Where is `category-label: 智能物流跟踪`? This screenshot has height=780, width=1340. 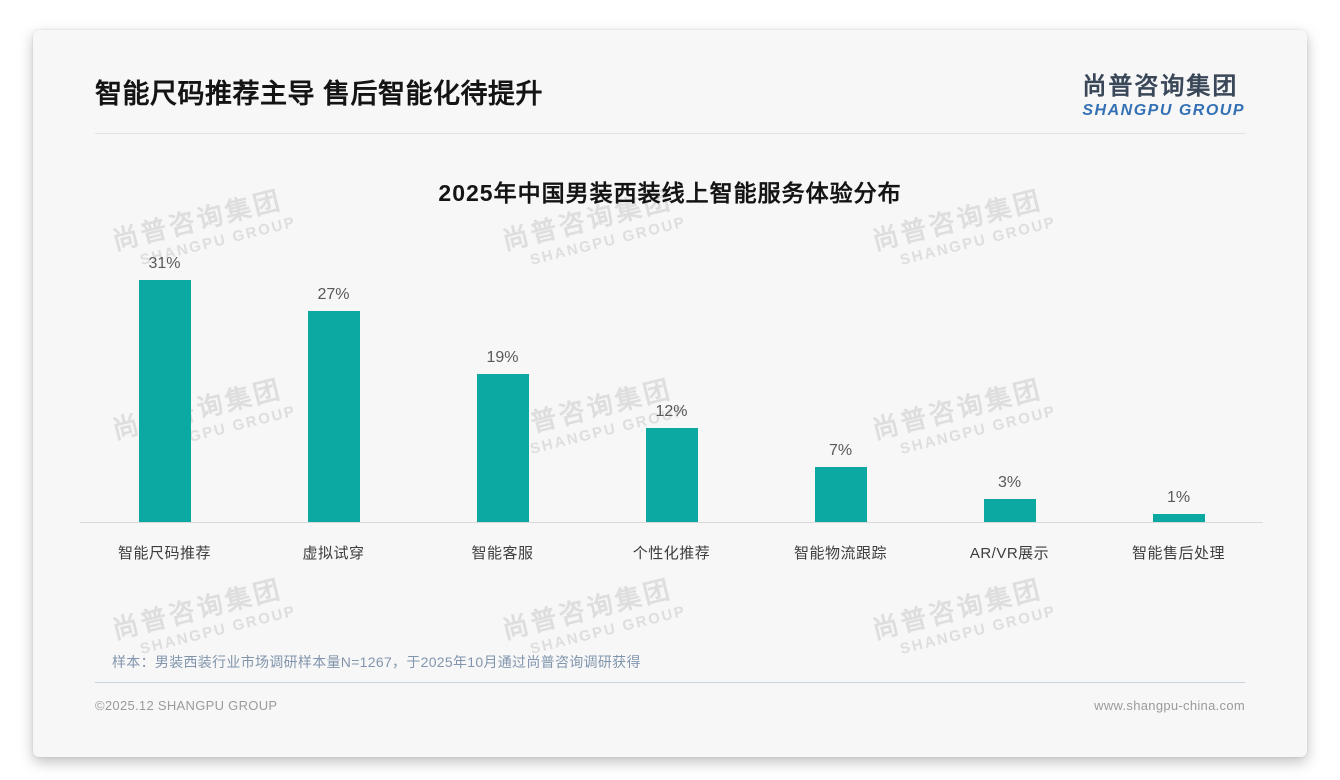 category-label: 智能物流跟踪 is located at coordinates (840, 553).